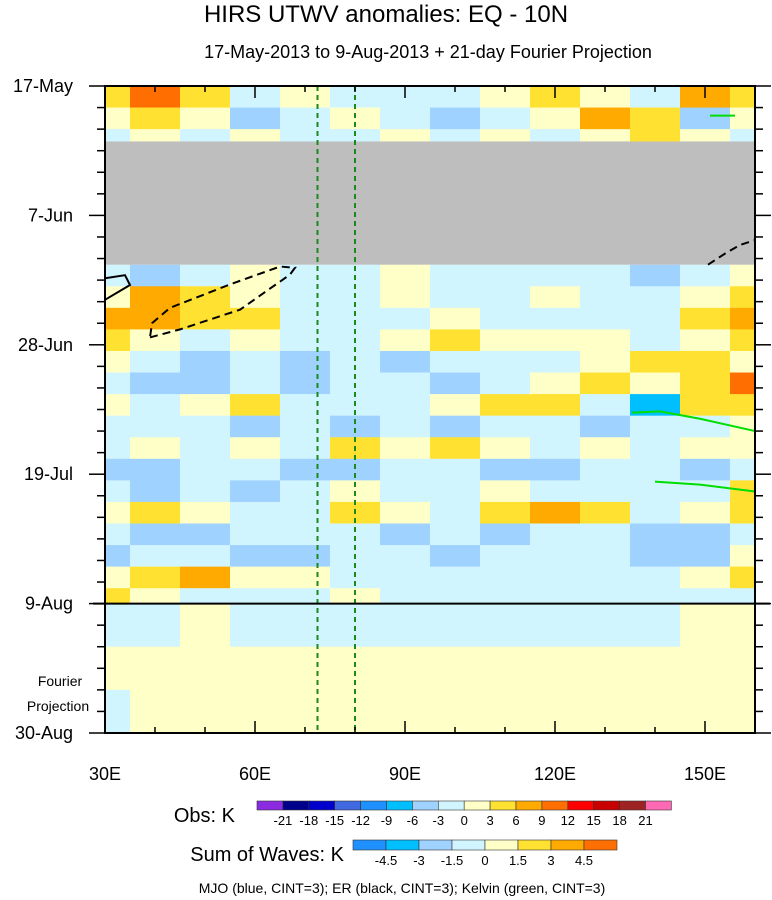 This screenshot has width=772, height=900. Describe the element at coordinates (334, 820) in the screenshot. I see `obs-colorbar-level-label: -15` at that location.